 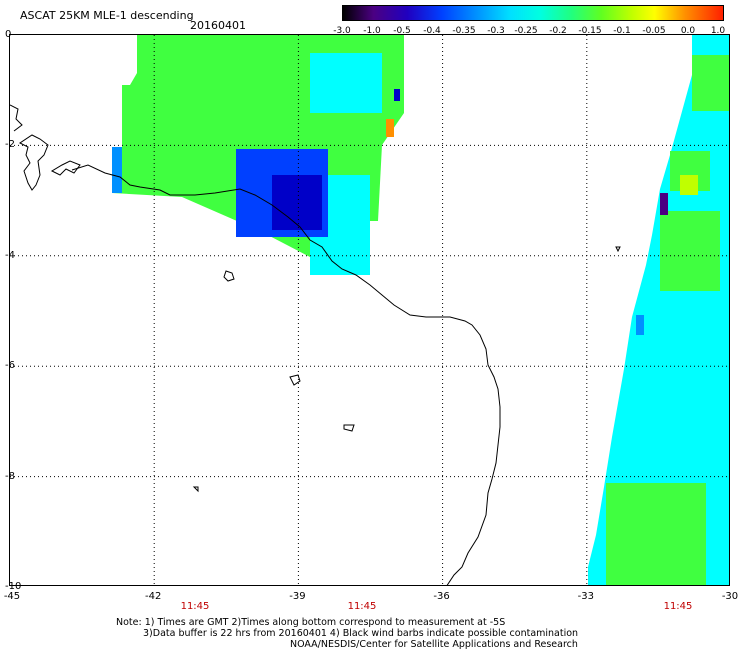 What do you see at coordinates (664, 204) in the screenshot?
I see `east-swath-low-cell` at bounding box center [664, 204].